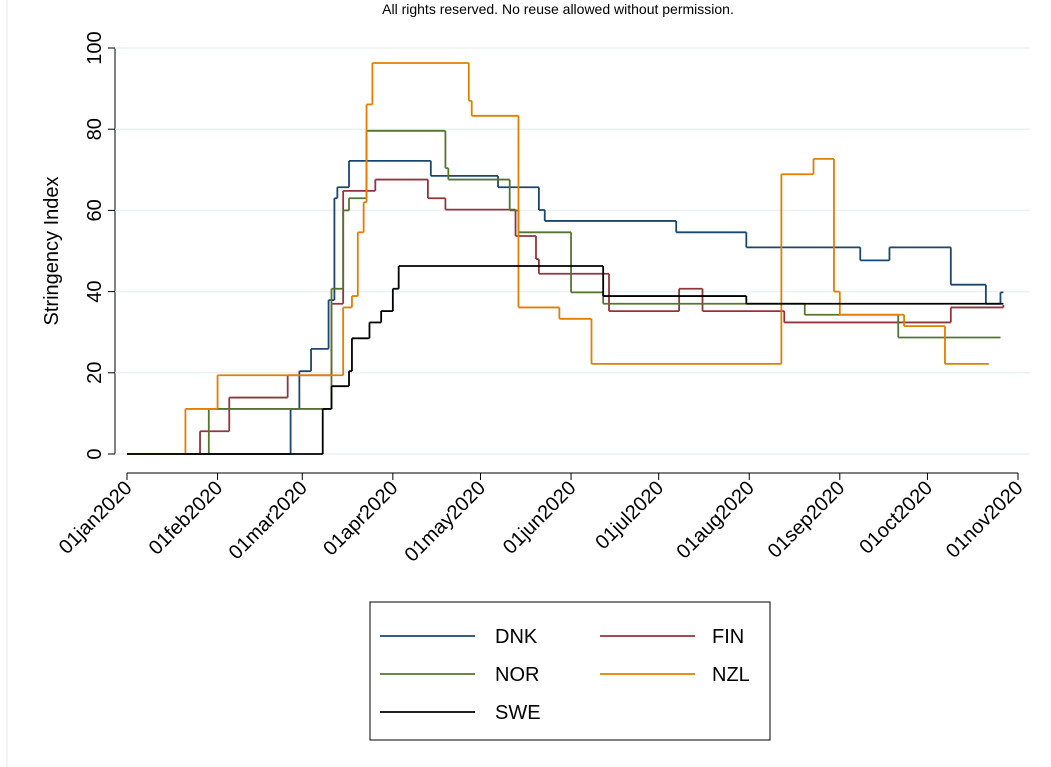 The image size is (1051, 767). I want to click on x-tick-label: 01sep2020, so click(807, 520).